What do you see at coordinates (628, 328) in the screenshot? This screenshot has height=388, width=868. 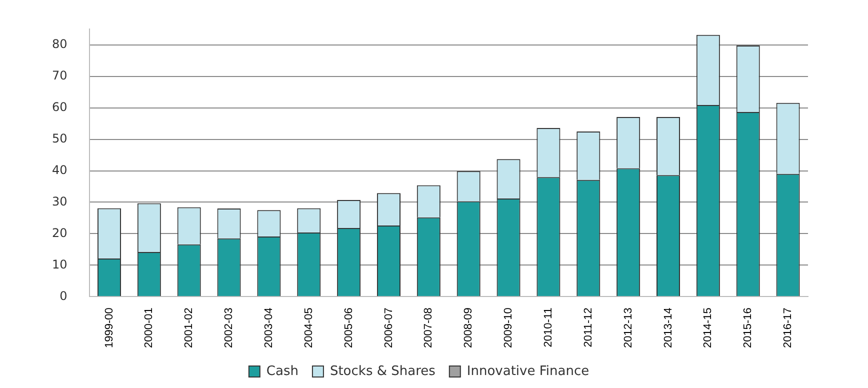 I see `x-tick-label: 2012-13` at bounding box center [628, 328].